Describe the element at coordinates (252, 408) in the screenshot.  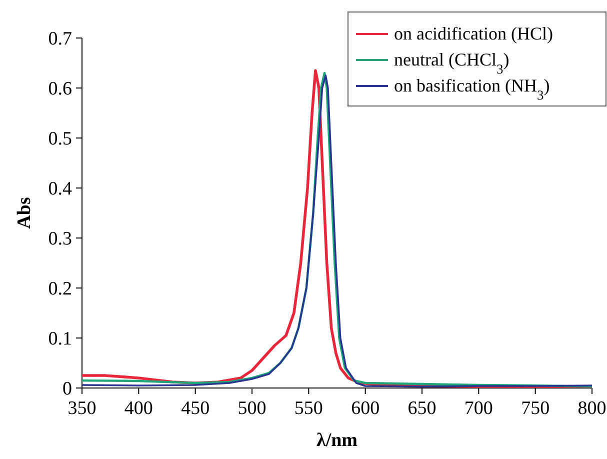
I see `x-tick-label: 500` at that location.